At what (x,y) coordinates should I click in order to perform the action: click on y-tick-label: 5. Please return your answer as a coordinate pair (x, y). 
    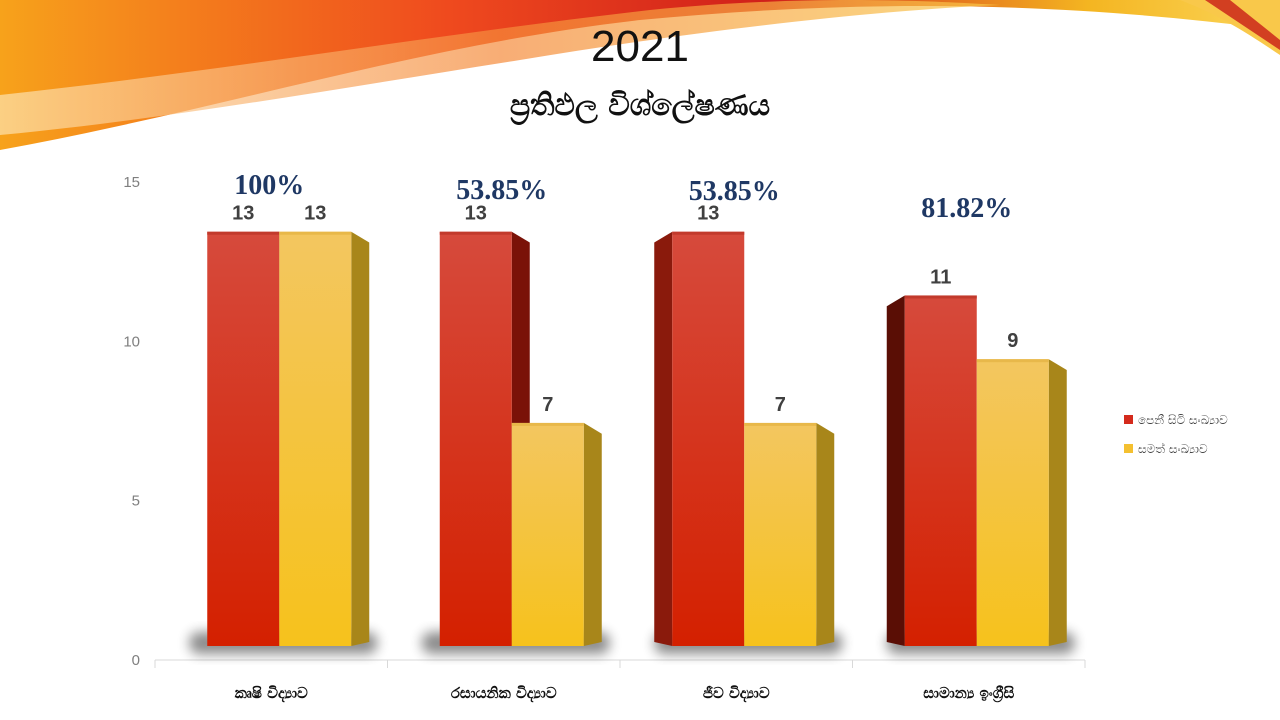
    Looking at the image, I should click on (136, 501).